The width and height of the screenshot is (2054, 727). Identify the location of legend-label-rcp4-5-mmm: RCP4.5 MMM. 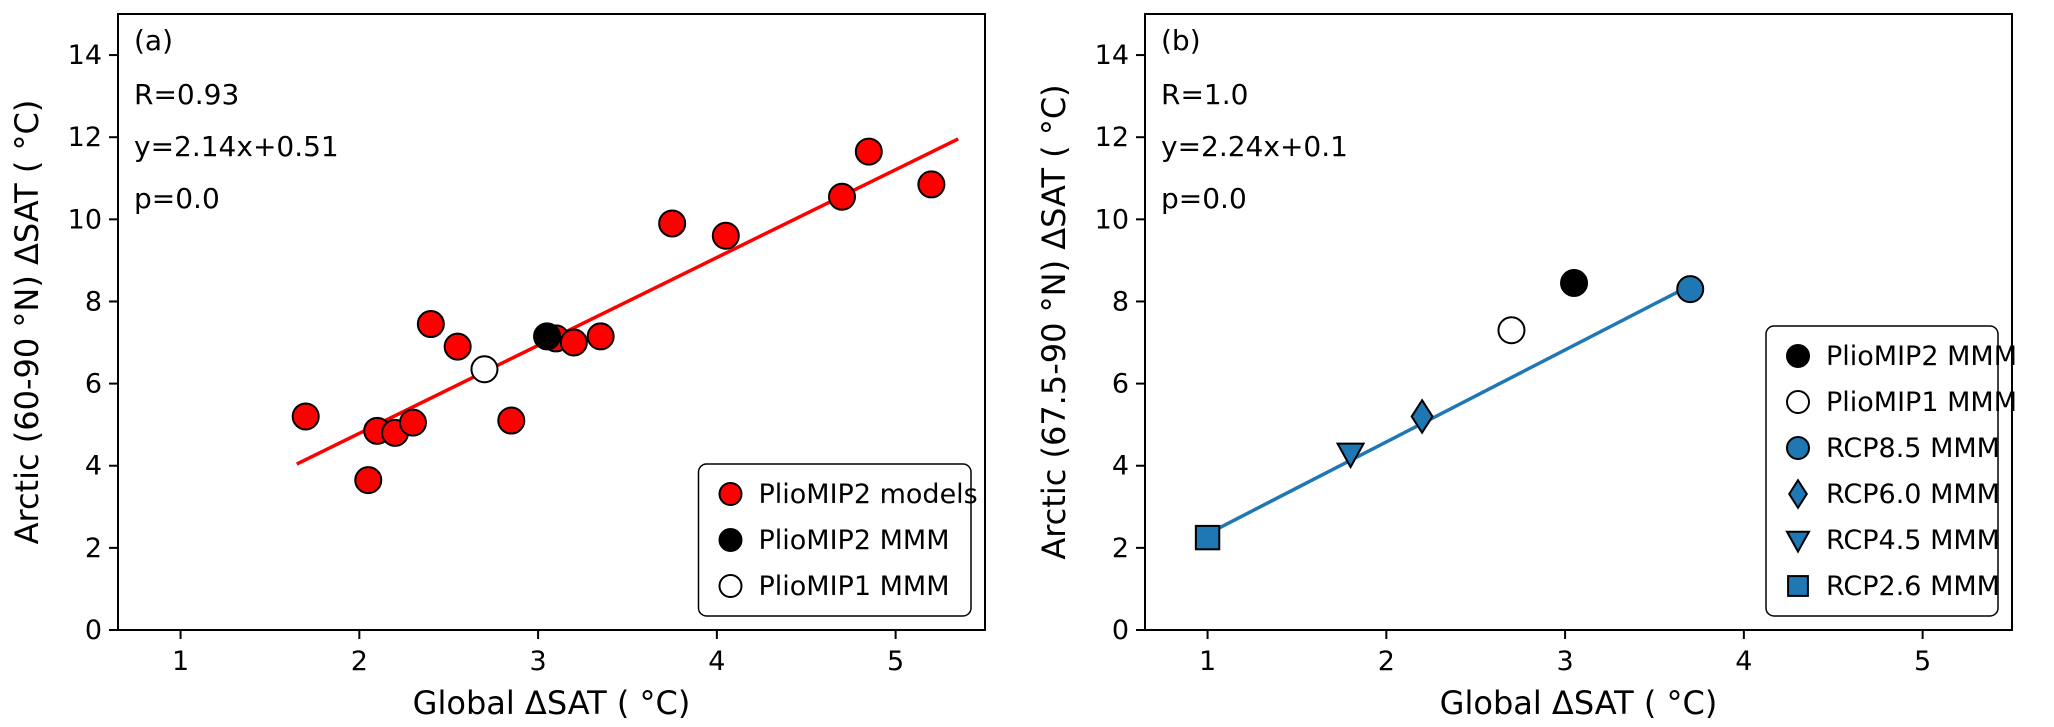
(1913, 540).